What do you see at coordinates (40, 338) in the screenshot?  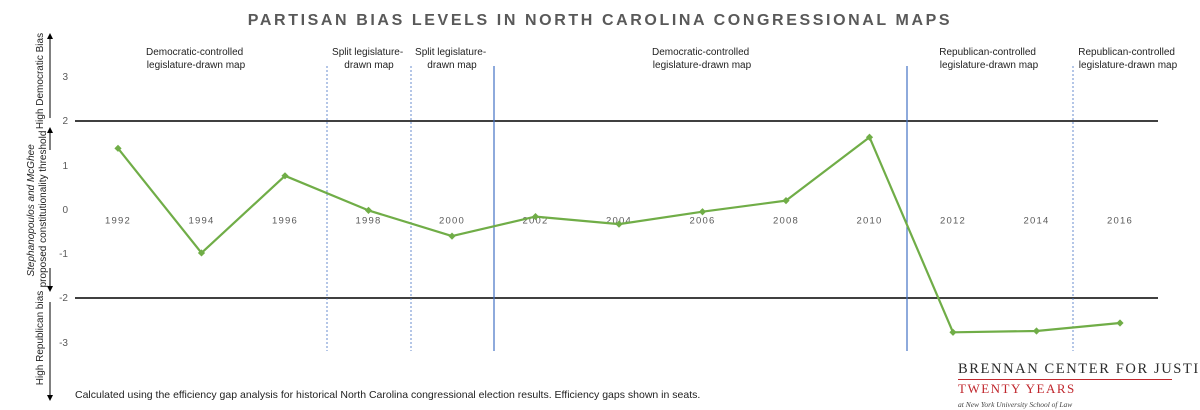 I see `high-republican-bias-label: High Republican bias` at bounding box center [40, 338].